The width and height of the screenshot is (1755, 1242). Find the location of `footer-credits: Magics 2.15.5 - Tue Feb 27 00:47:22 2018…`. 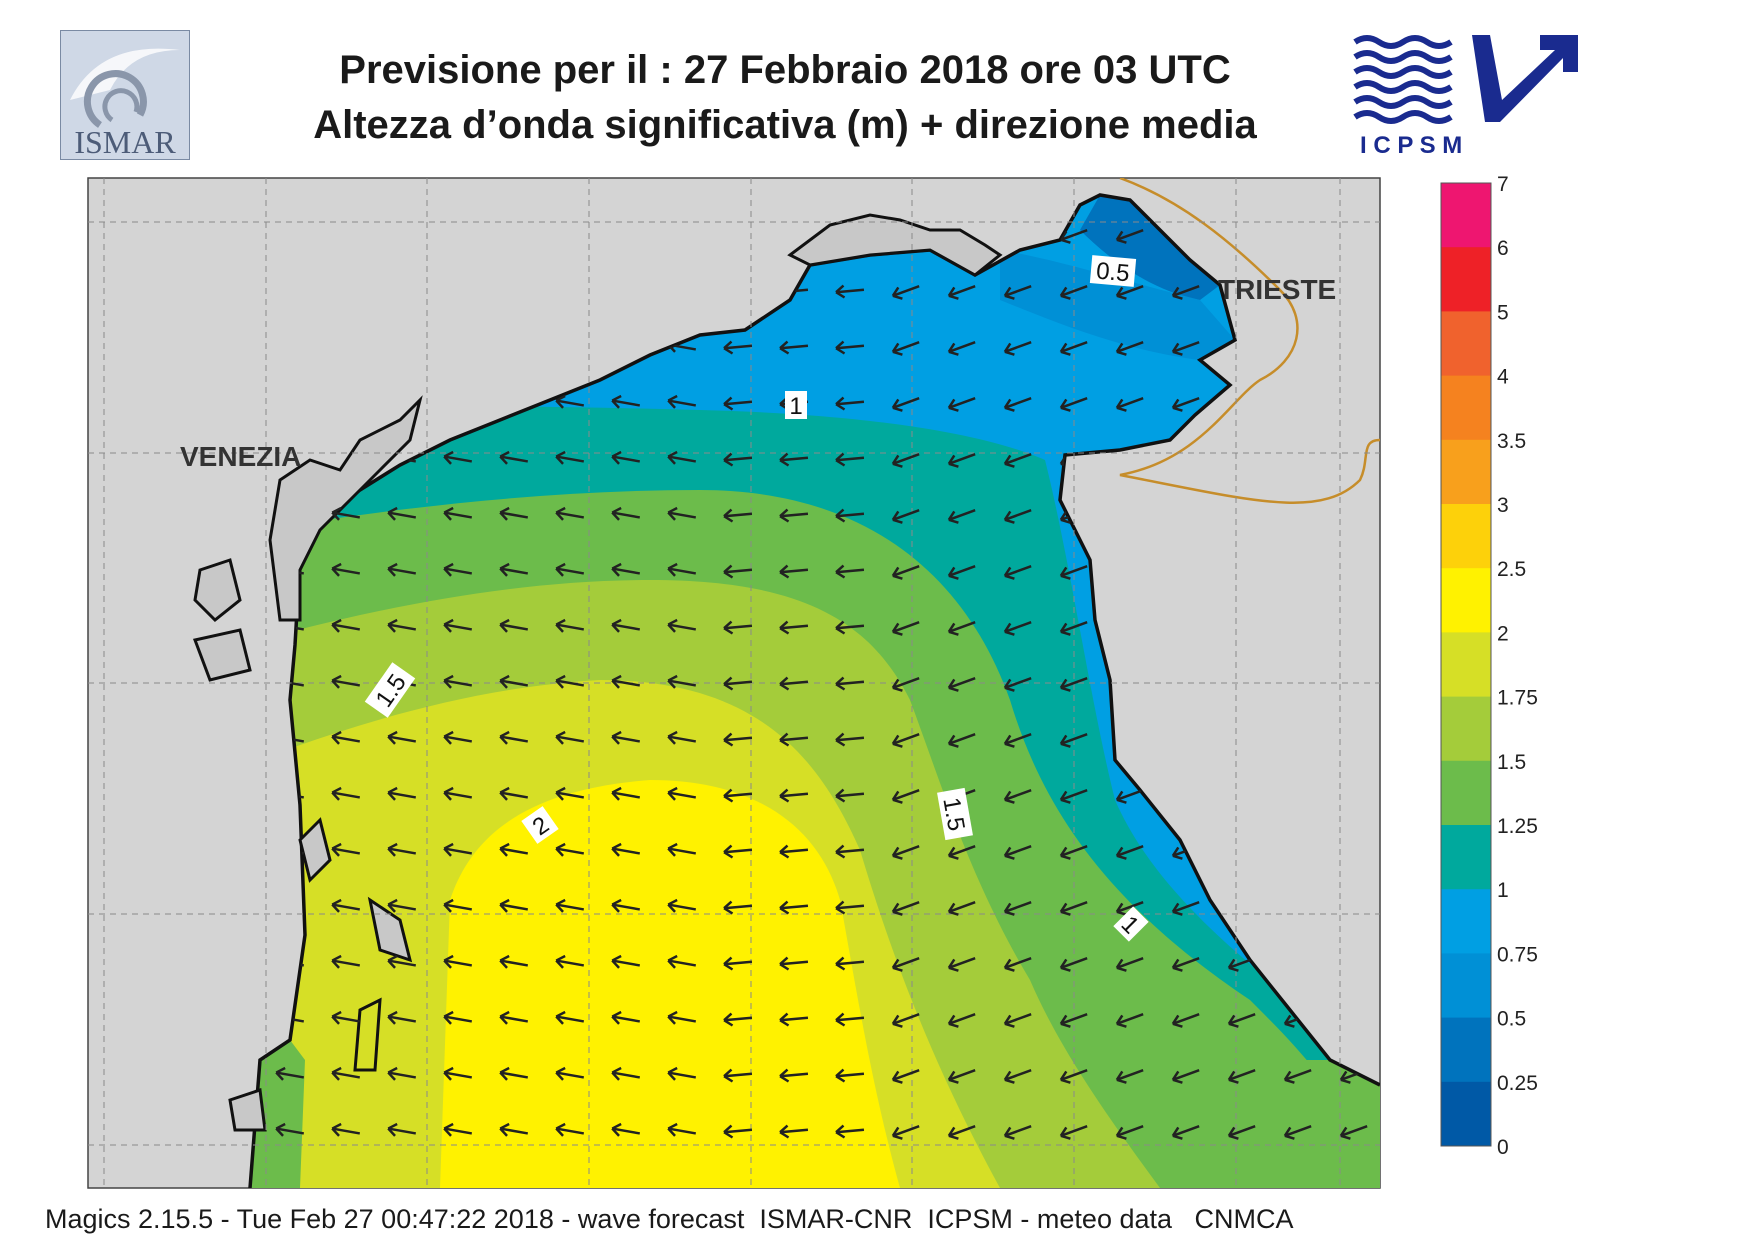

footer-credits: Magics 2.15.5 - Tue Feb 27 00:47:22 2018… is located at coordinates (669, 1219).